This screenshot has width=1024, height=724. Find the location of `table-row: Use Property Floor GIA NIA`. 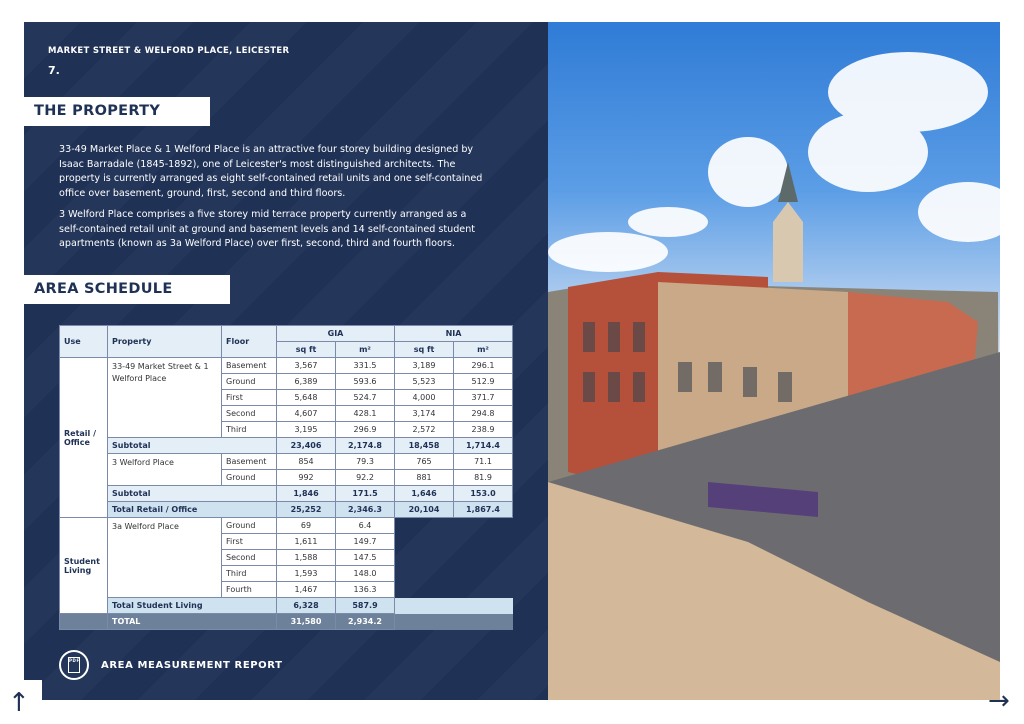

table-row: Use Property Floor GIA NIA is located at coordinates (286, 341).